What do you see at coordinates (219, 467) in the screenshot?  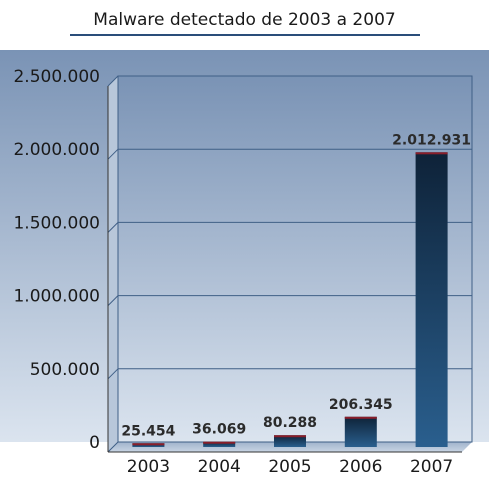 I see `x-tick-label: 2004` at bounding box center [219, 467].